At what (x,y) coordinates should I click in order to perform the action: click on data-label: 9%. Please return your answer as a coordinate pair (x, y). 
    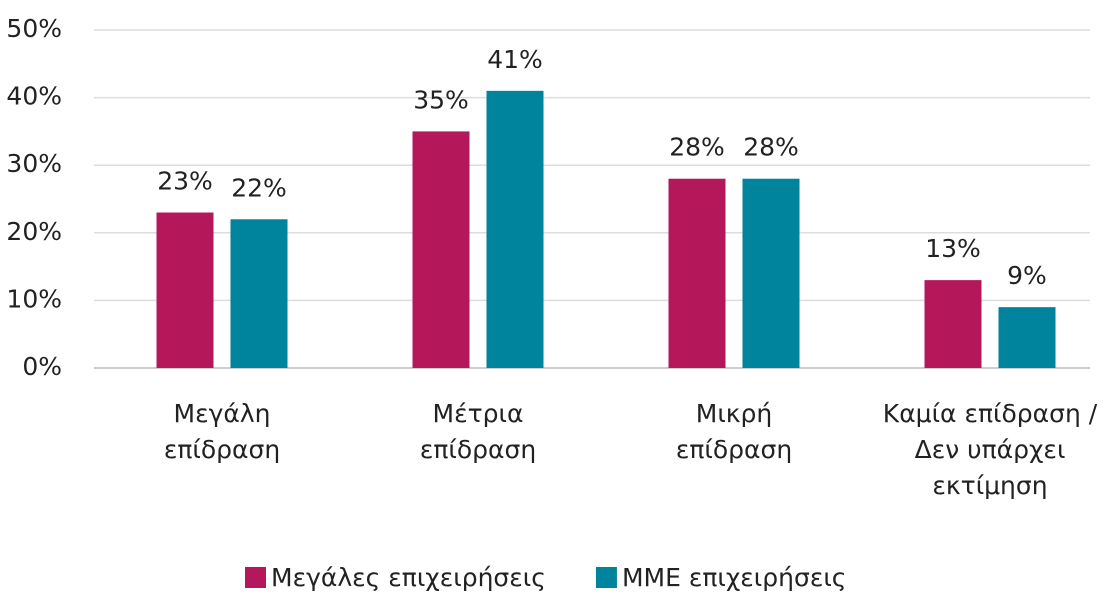
    Looking at the image, I should click on (1027, 275).